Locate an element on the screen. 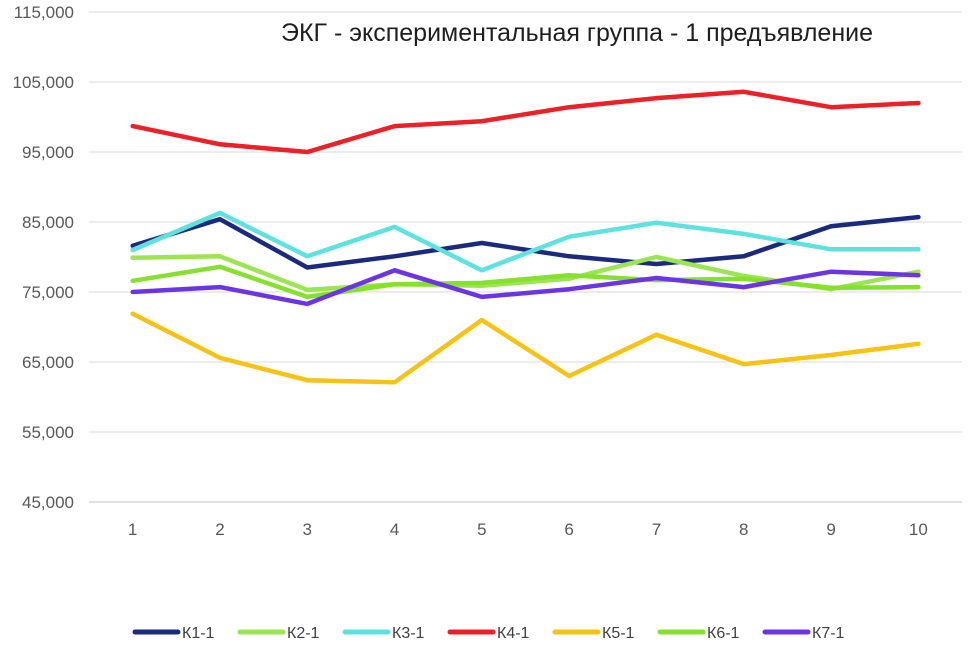 This screenshot has width=978, height=657. x-tick-label: 10 is located at coordinates (918, 529).